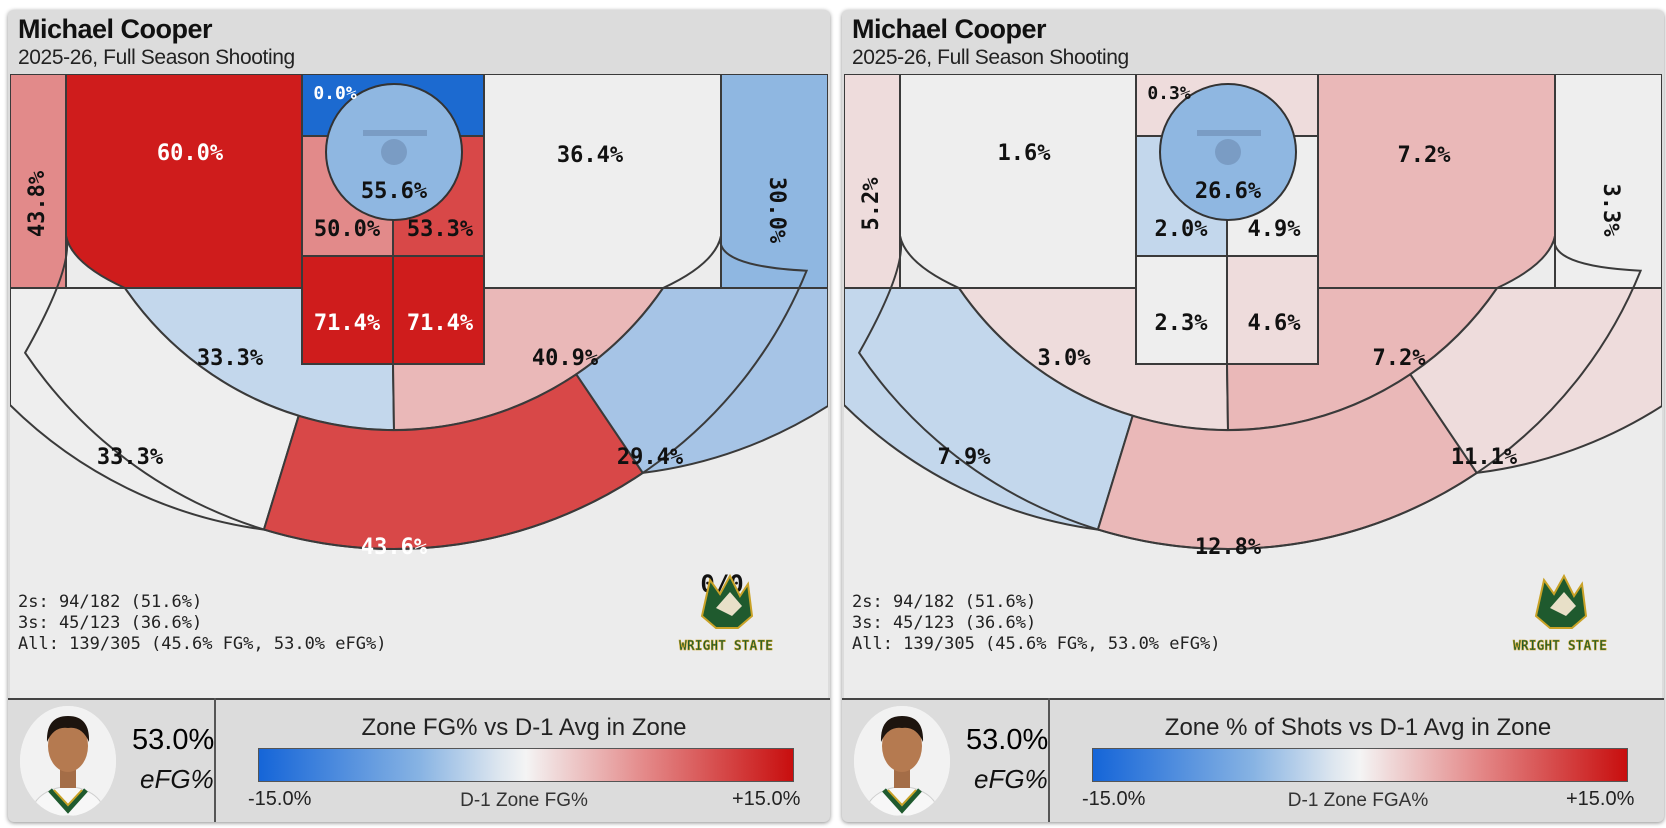 This screenshot has height=828, width=1666. What do you see at coordinates (1275, 323) in the screenshot?
I see `zone-label-paint-low-right: 4.6%` at bounding box center [1275, 323].